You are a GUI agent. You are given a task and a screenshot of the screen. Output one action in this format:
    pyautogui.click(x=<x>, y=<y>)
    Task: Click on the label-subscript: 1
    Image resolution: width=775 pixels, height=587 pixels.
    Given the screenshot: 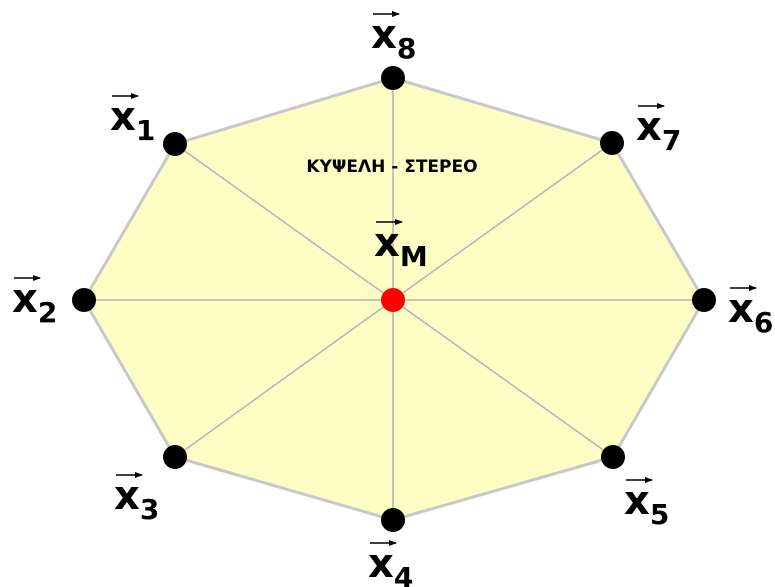 What is the action you would take?
    pyautogui.click(x=145, y=130)
    